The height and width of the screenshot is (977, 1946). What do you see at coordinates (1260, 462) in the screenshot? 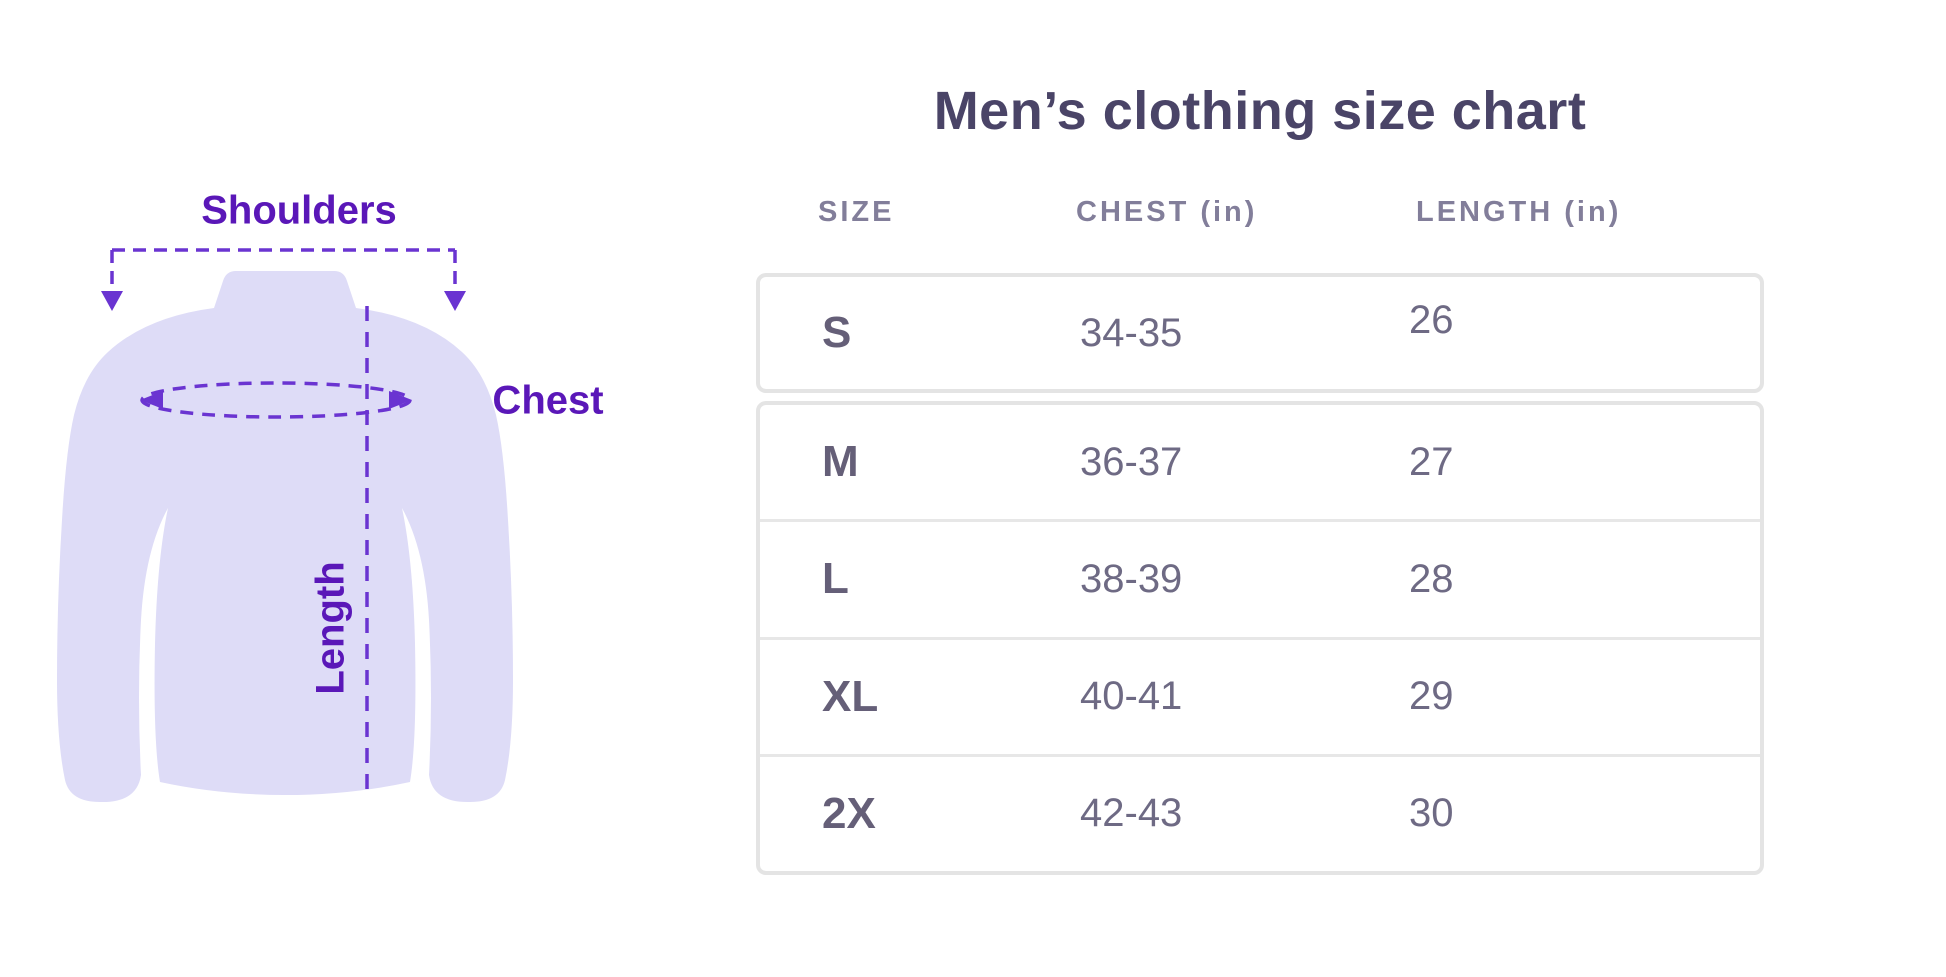
I see `table-row: M 36-37 27` at bounding box center [1260, 462].